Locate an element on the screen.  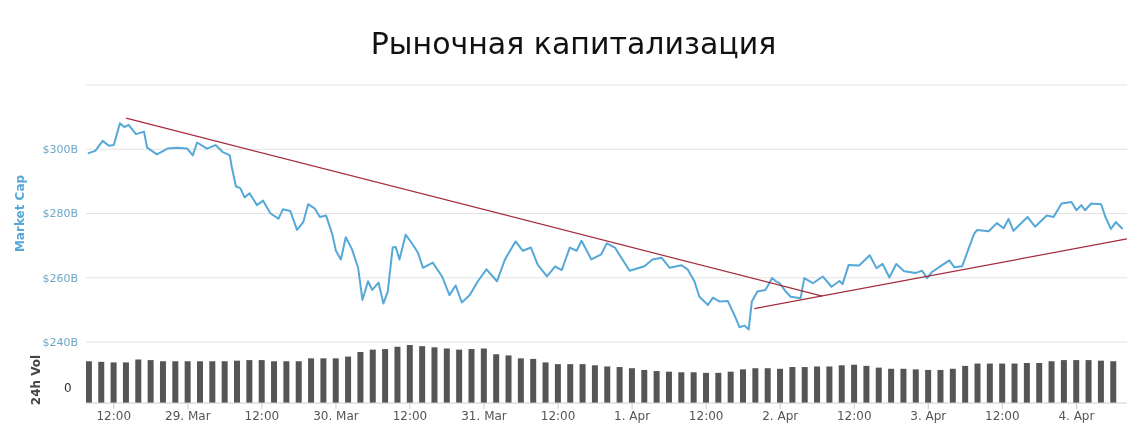
y-tick-label: $300B is located at coordinates (60, 150).